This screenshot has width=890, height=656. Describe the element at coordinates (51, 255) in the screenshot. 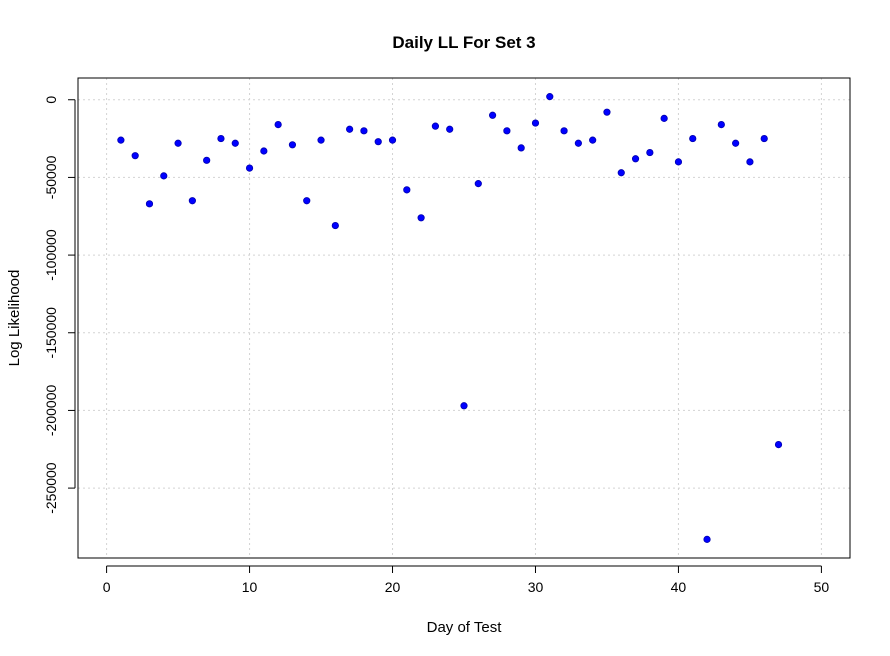

I see `y-tick-label: -100000` at that location.